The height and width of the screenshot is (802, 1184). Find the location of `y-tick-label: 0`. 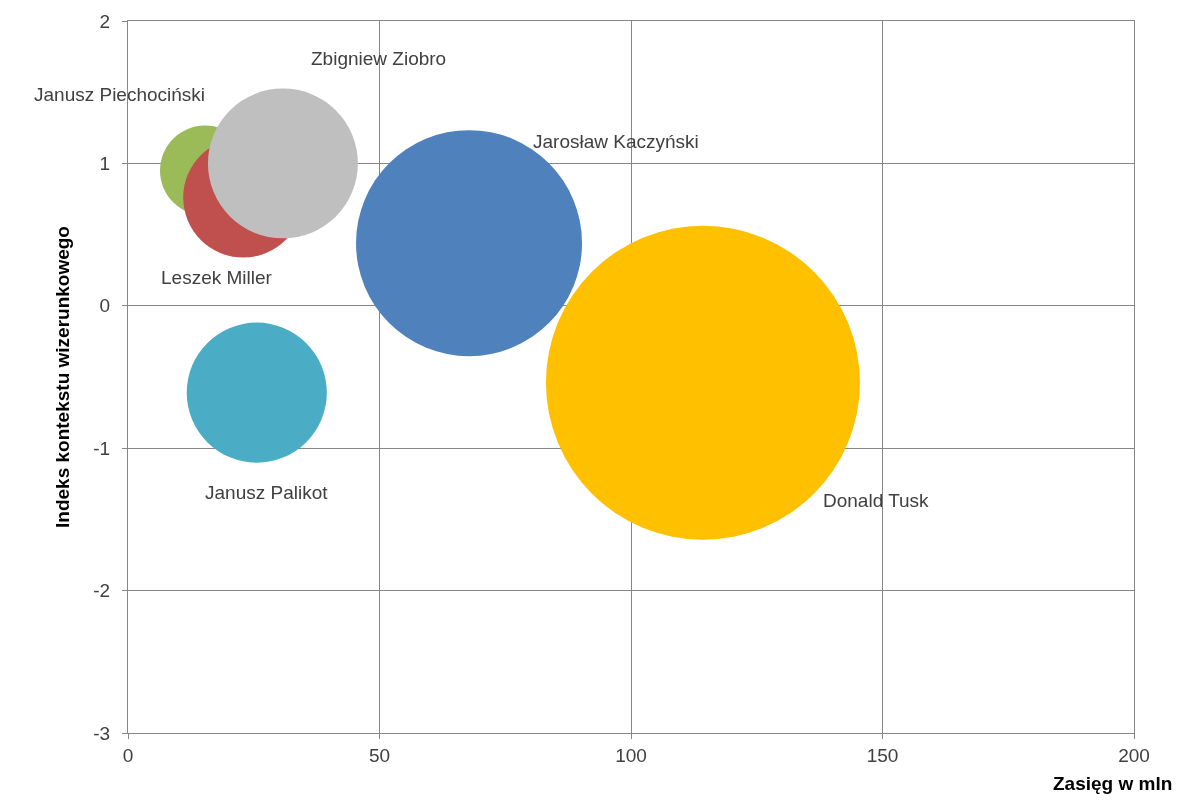

y-tick-label: 0 is located at coordinates (105, 306).